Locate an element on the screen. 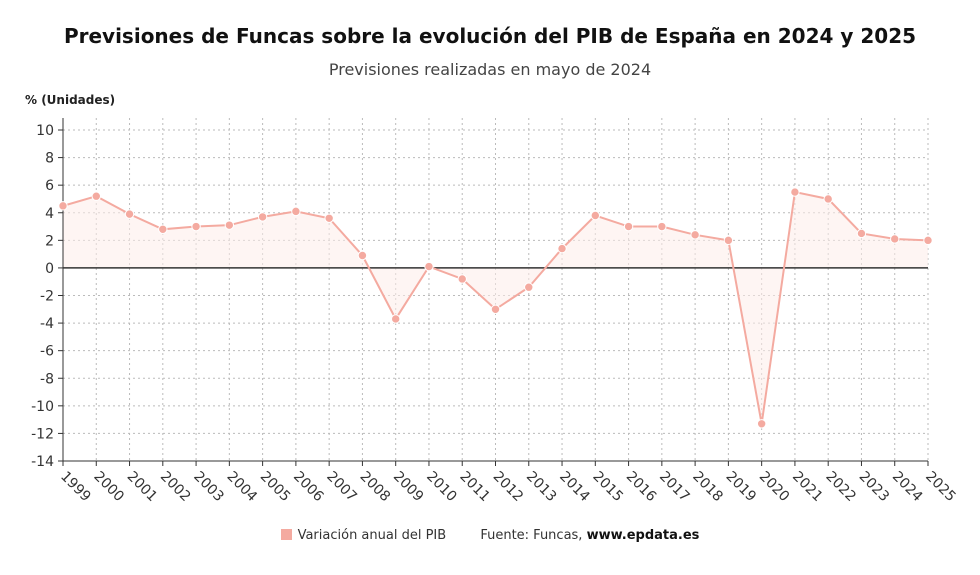 This screenshot has height=575, width=980. y-tick-labels: 10 8 6 4 2 0 -2 -4 -6 -8 -10 -12 -14 is located at coordinates (42, 296).